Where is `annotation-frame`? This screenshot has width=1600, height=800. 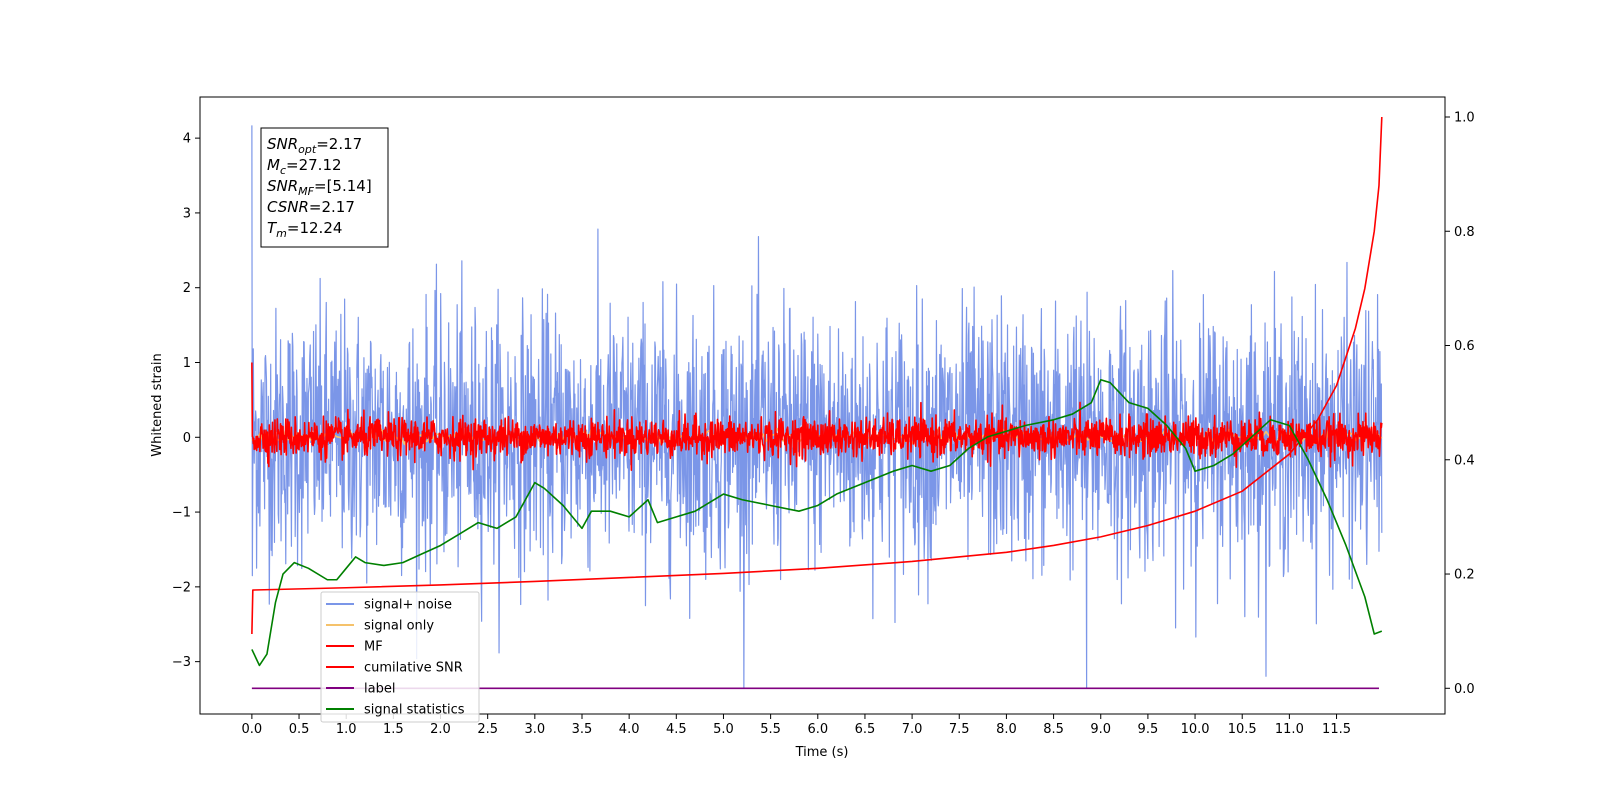 annotation-frame is located at coordinates (324, 187).